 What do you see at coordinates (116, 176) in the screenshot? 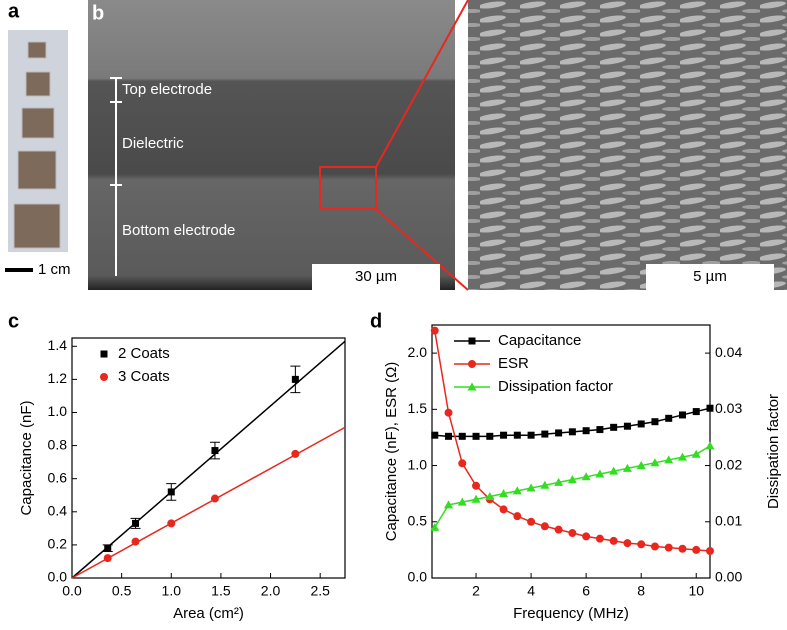
I see `layer-arrows` at bounding box center [116, 176].